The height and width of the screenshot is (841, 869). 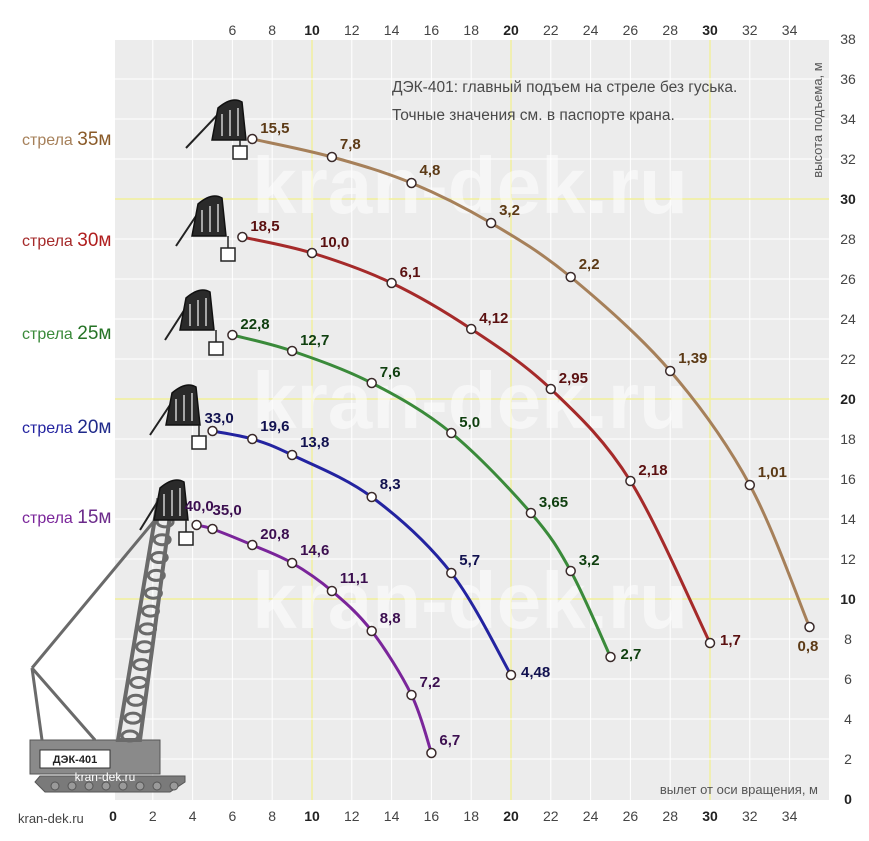 What do you see at coordinates (670, 30) in the screenshot?
I see `x-tick-label-top: 28` at bounding box center [670, 30].